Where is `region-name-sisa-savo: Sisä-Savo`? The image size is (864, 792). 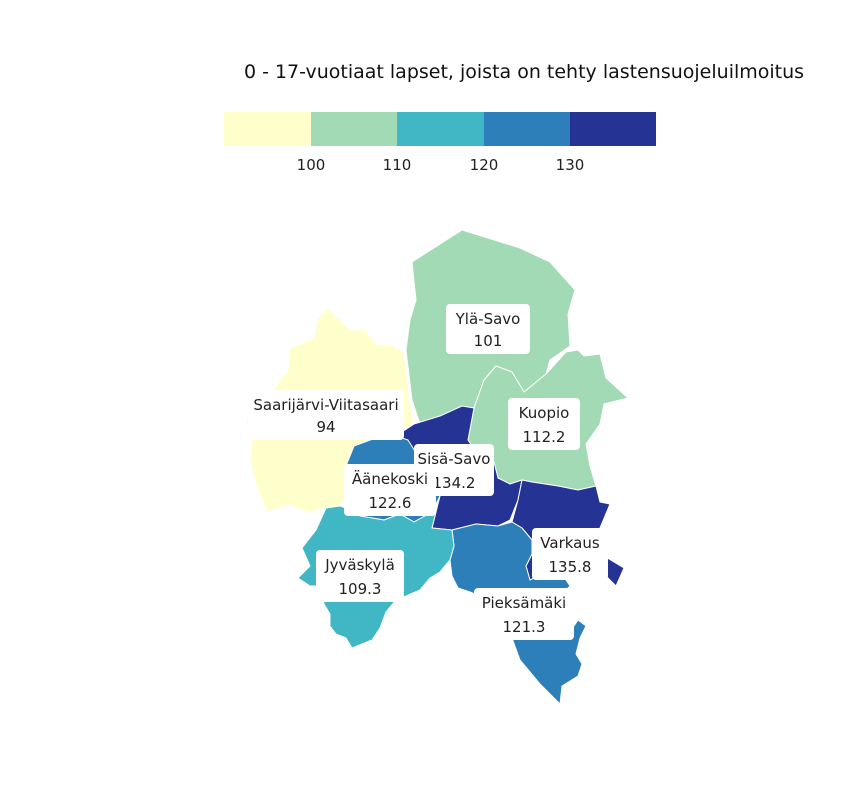
region-name-sisa-savo: Sisä-Savo is located at coordinates (454, 459).